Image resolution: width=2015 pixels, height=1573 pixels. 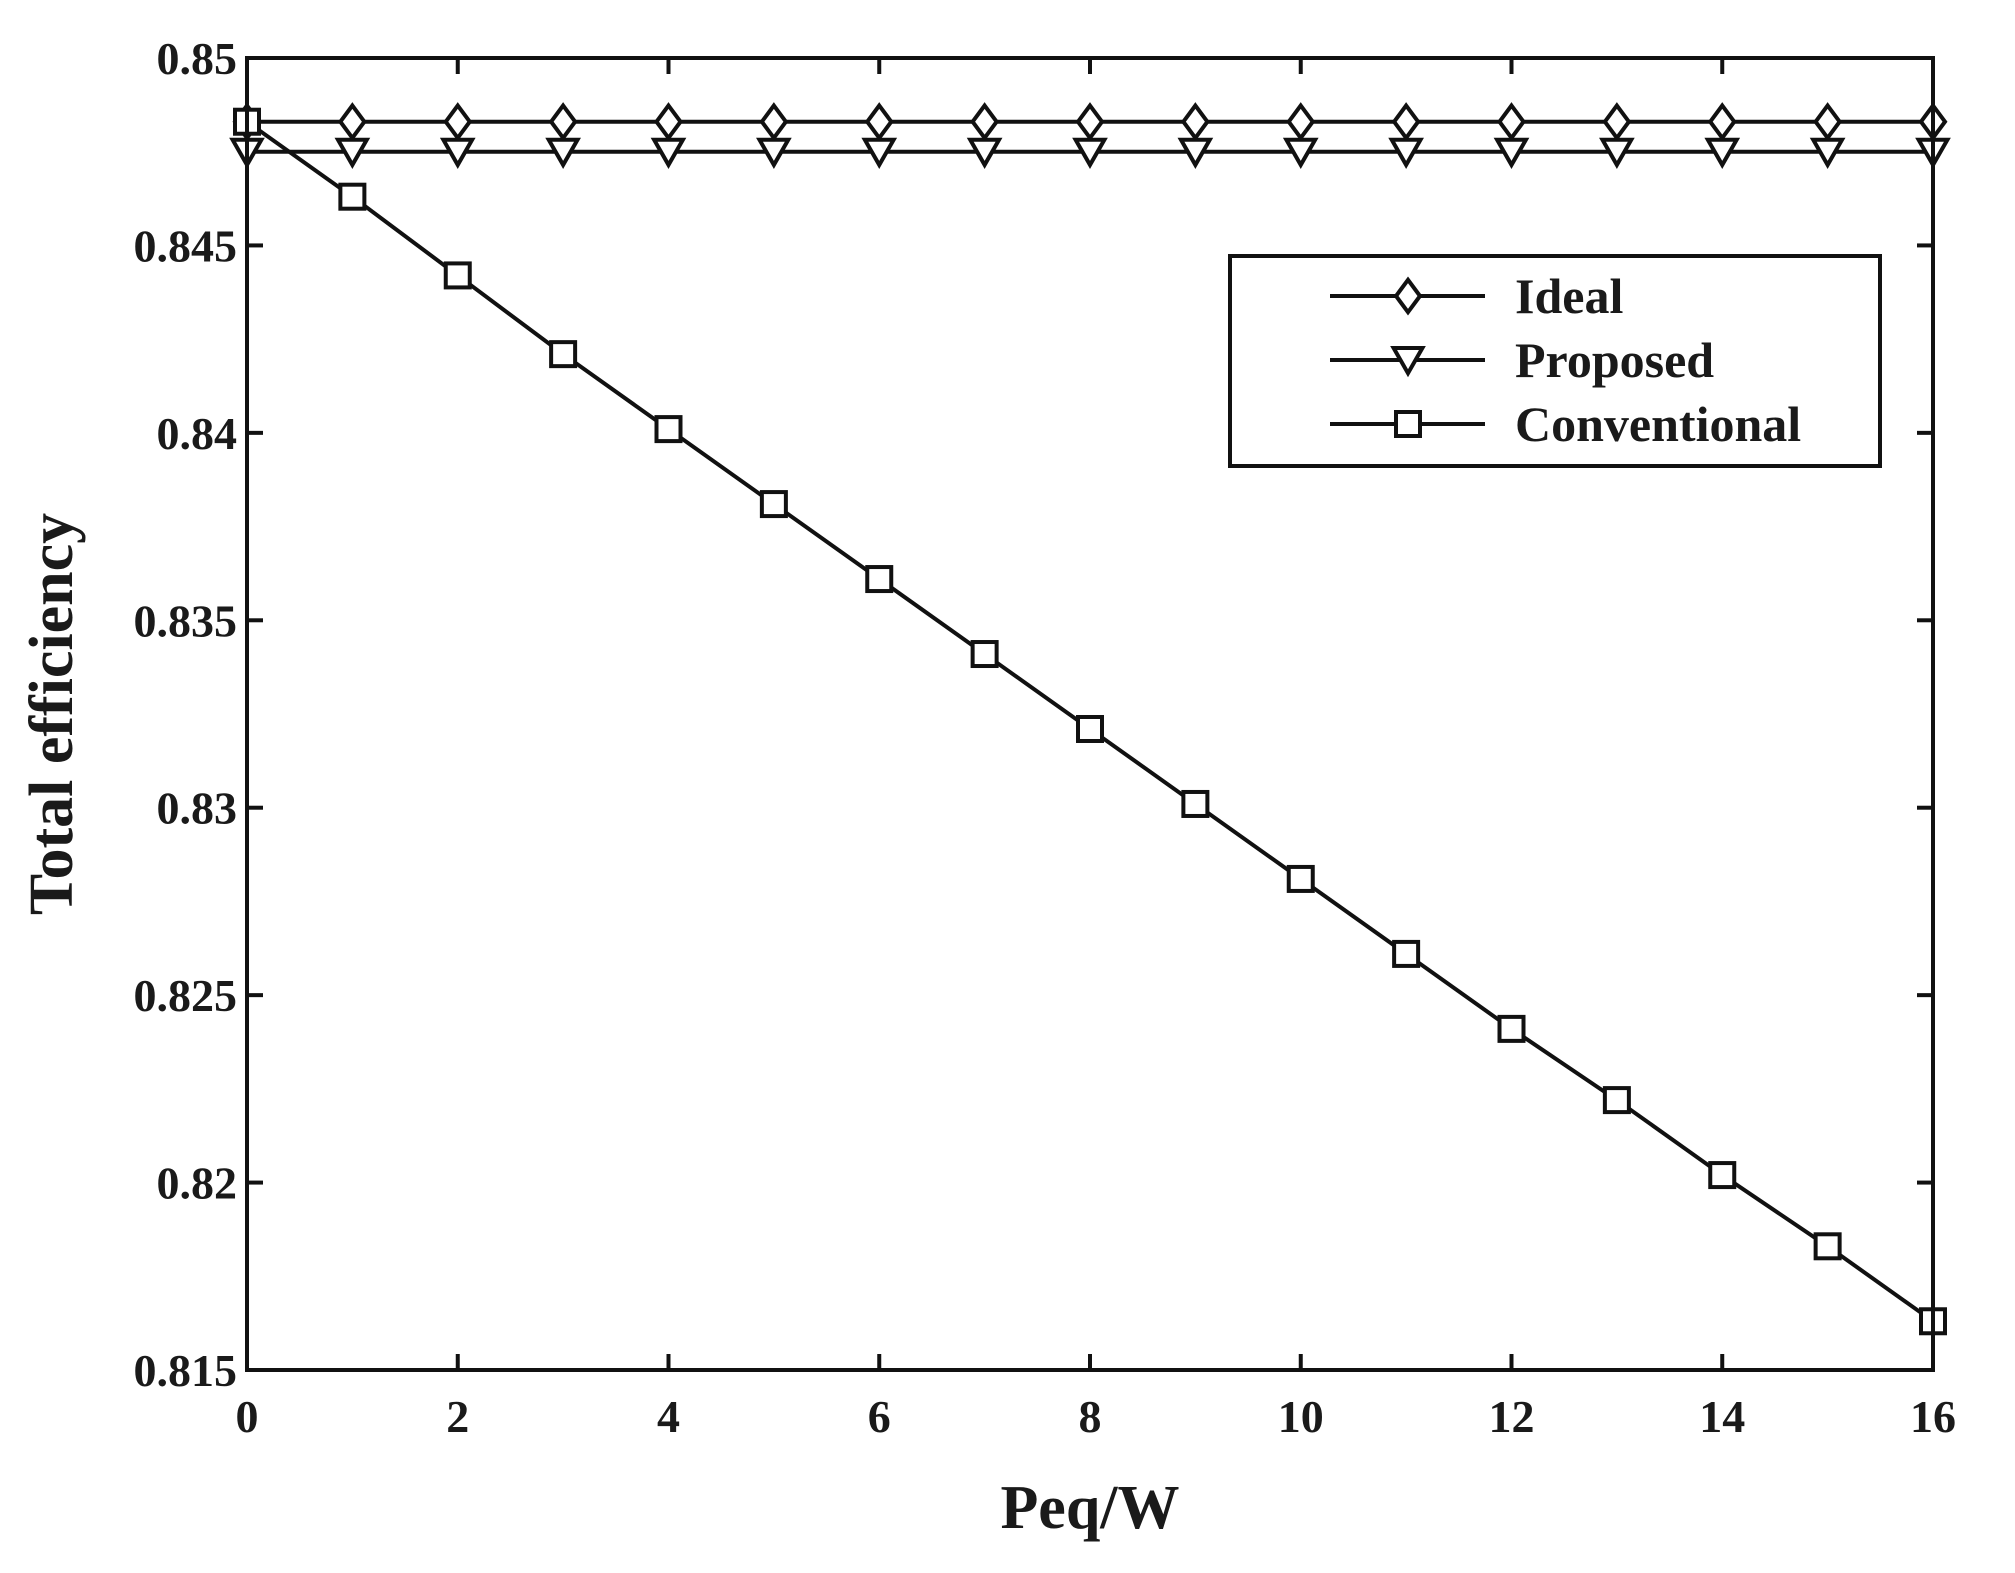 I want to click on x-tick-label: 6, so click(x=879, y=1416).